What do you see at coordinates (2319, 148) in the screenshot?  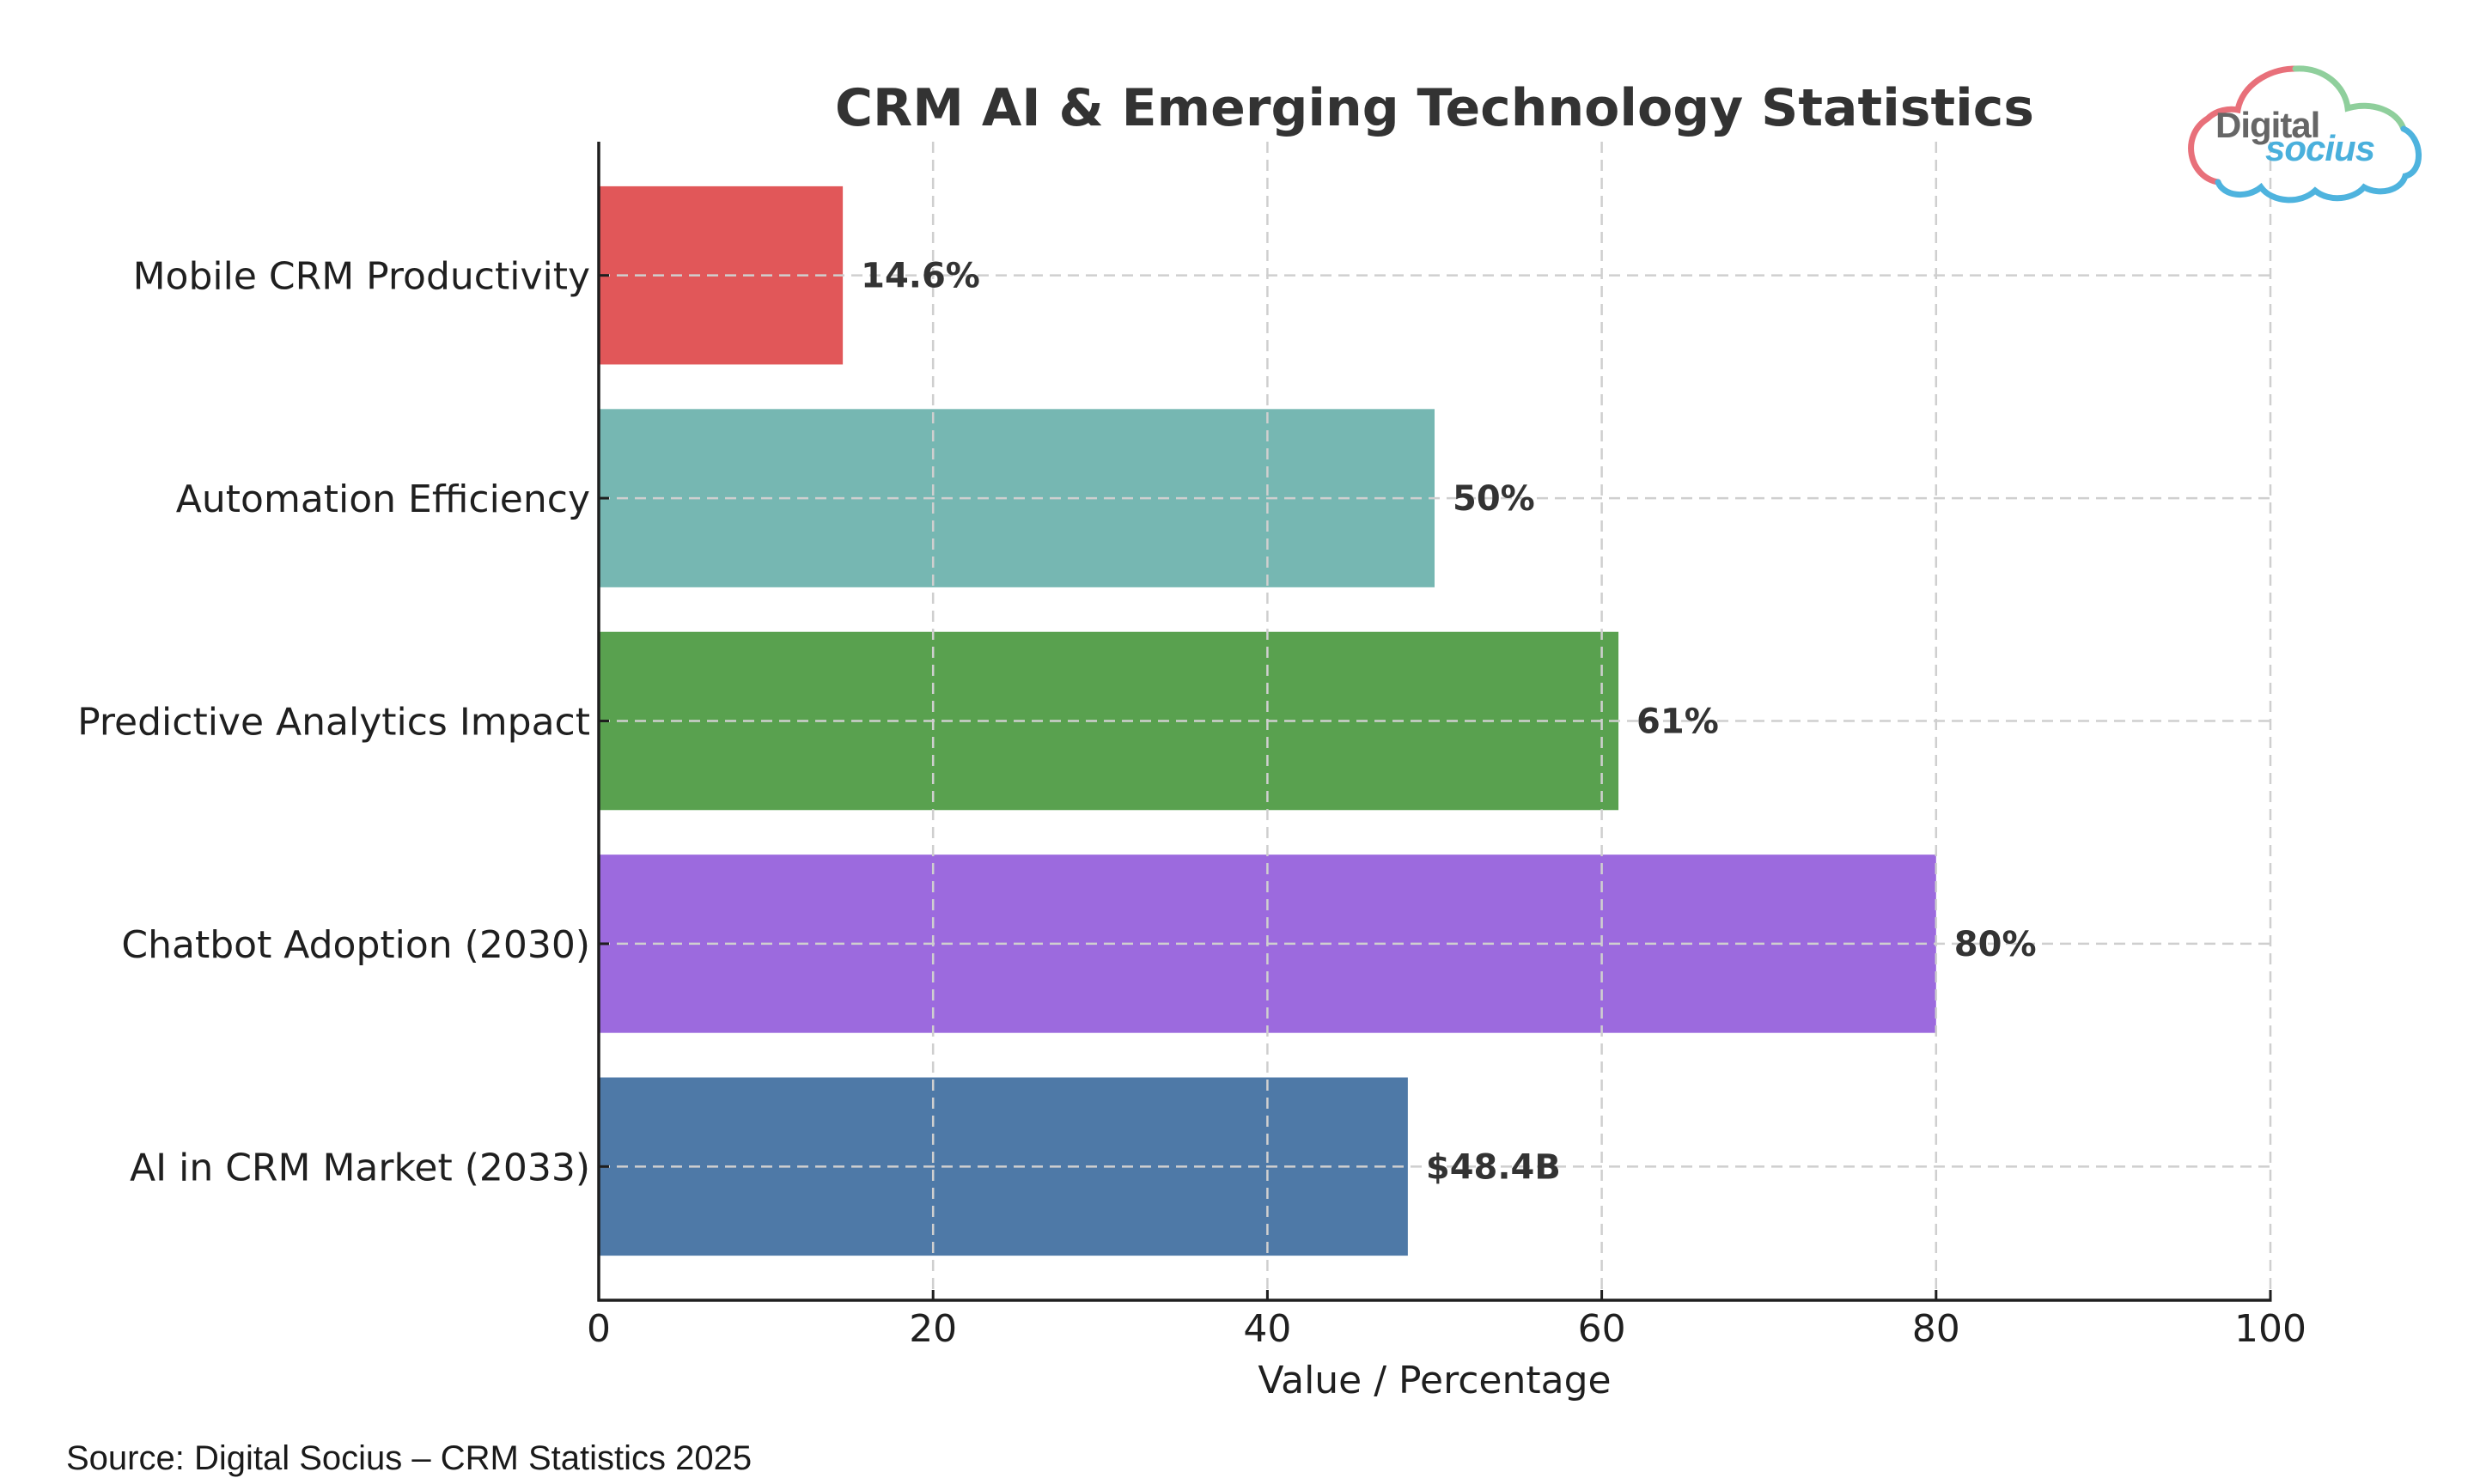 I see `logo-text-socius: socius` at bounding box center [2319, 148].